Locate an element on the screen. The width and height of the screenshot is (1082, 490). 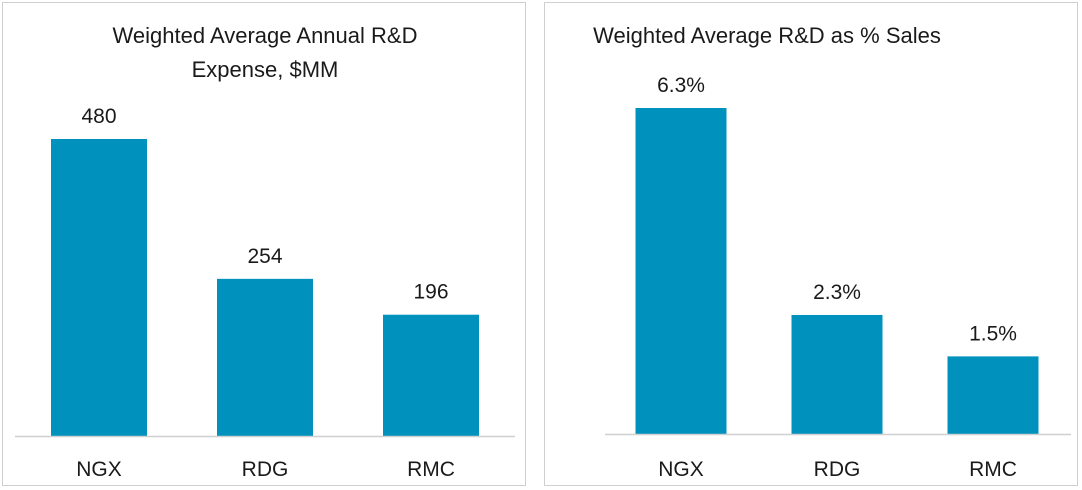
data-label-ngx: 6.3% is located at coordinates (681, 85).